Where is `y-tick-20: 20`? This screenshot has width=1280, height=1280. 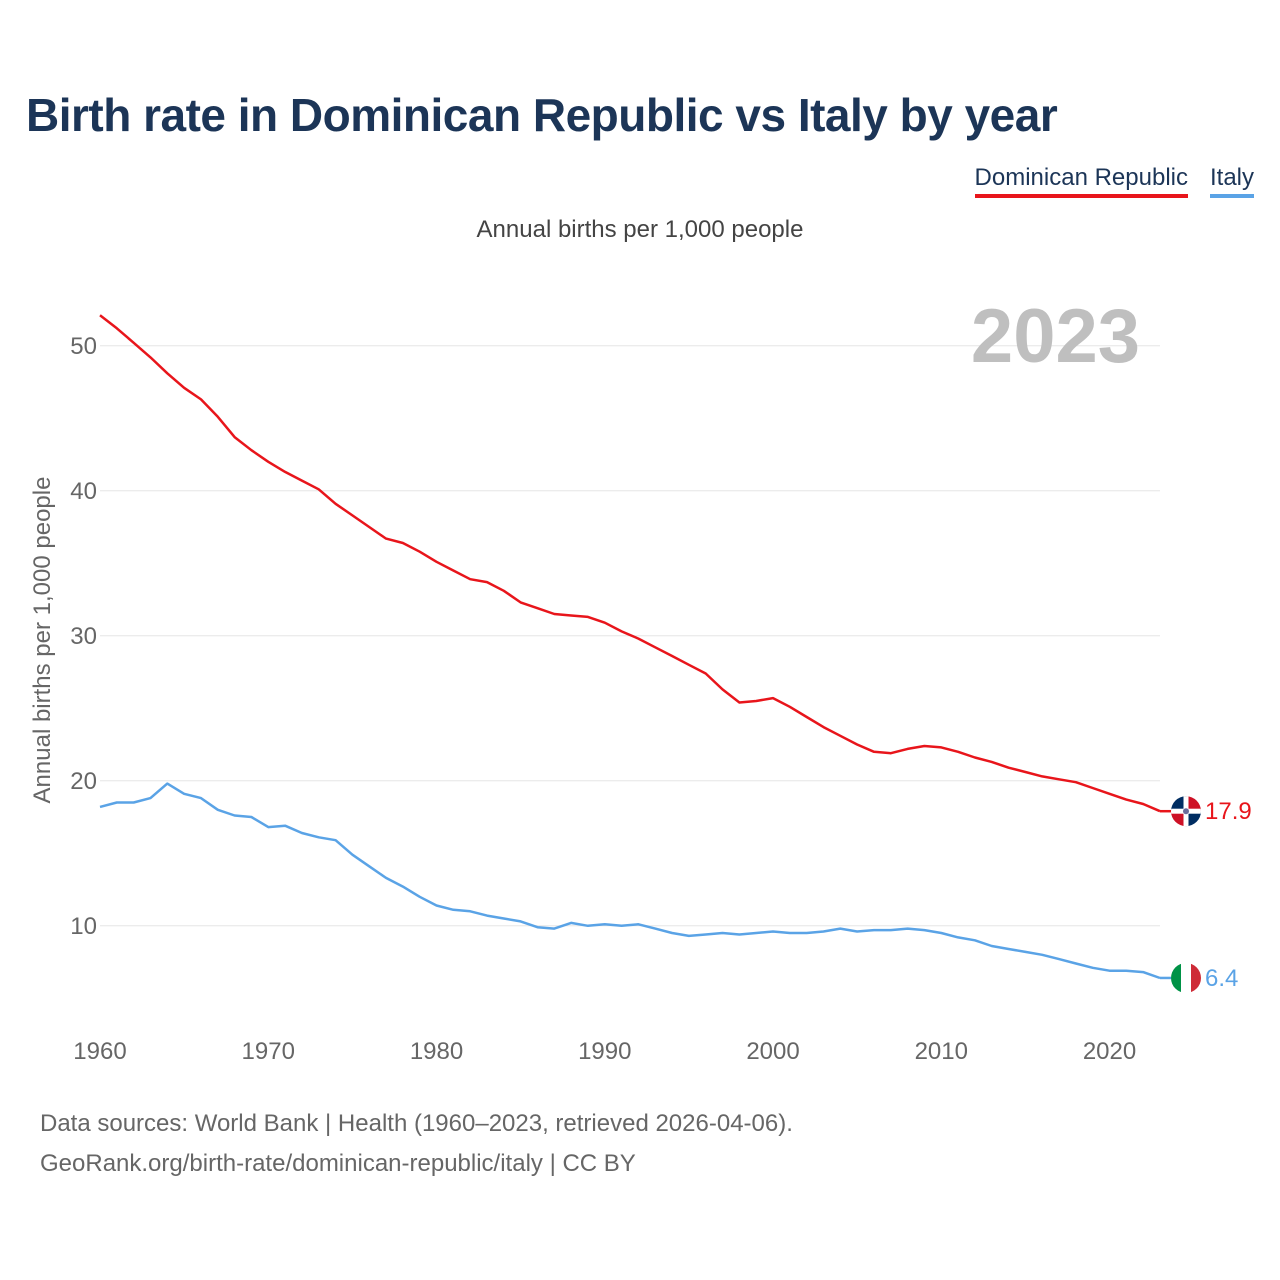 y-tick-20: 20 is located at coordinates (83, 781).